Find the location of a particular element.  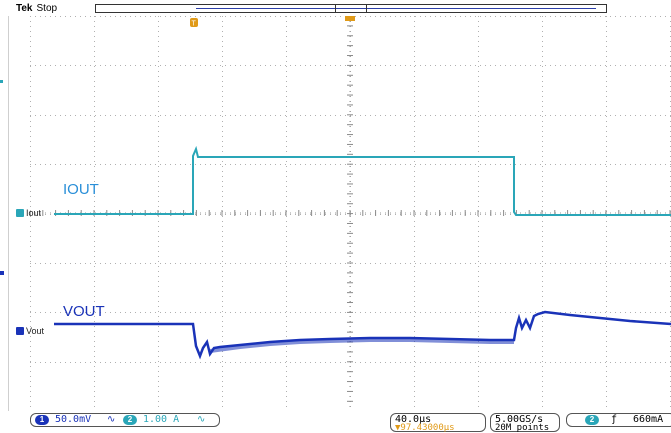

channel-scale-readout: 1 50.0mV ∿ 2 1.00 A ∿ is located at coordinates (125, 420).